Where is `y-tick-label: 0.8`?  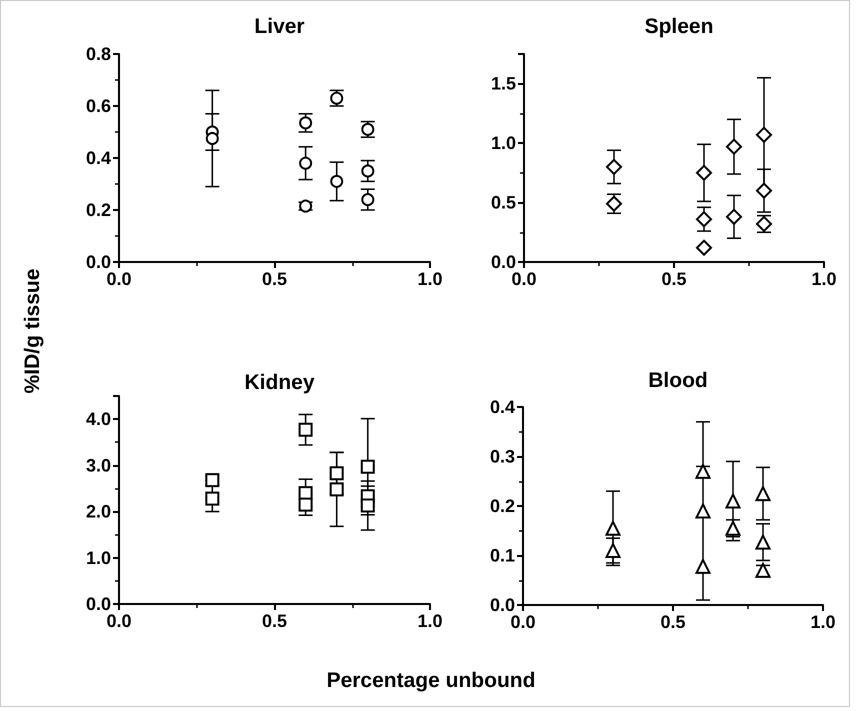 y-tick-label: 0.8 is located at coordinates (98, 54).